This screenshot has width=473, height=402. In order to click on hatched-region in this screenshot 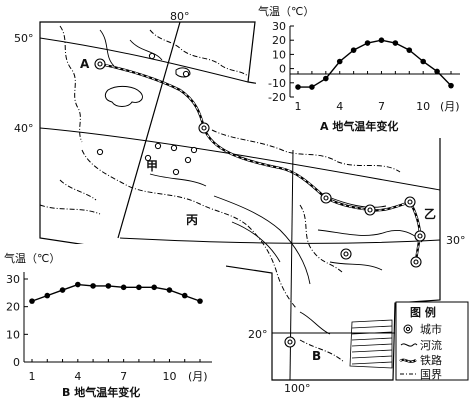, I will do `click(371, 344)`.